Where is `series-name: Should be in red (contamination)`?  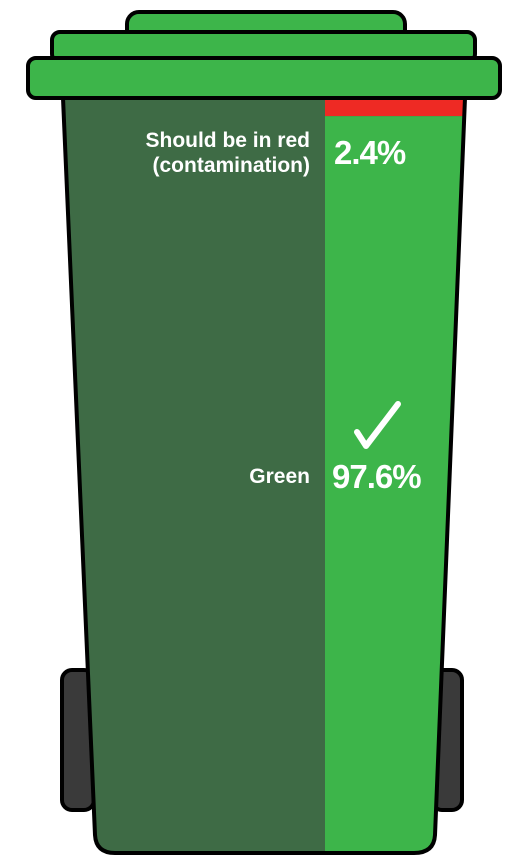 series-name: Should be in red (contamination) is located at coordinates (227, 153).